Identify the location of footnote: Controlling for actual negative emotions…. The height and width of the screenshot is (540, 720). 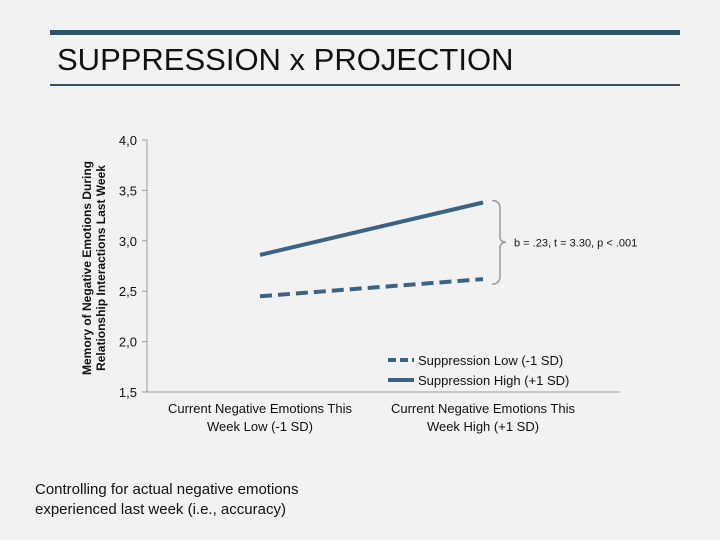
(167, 499).